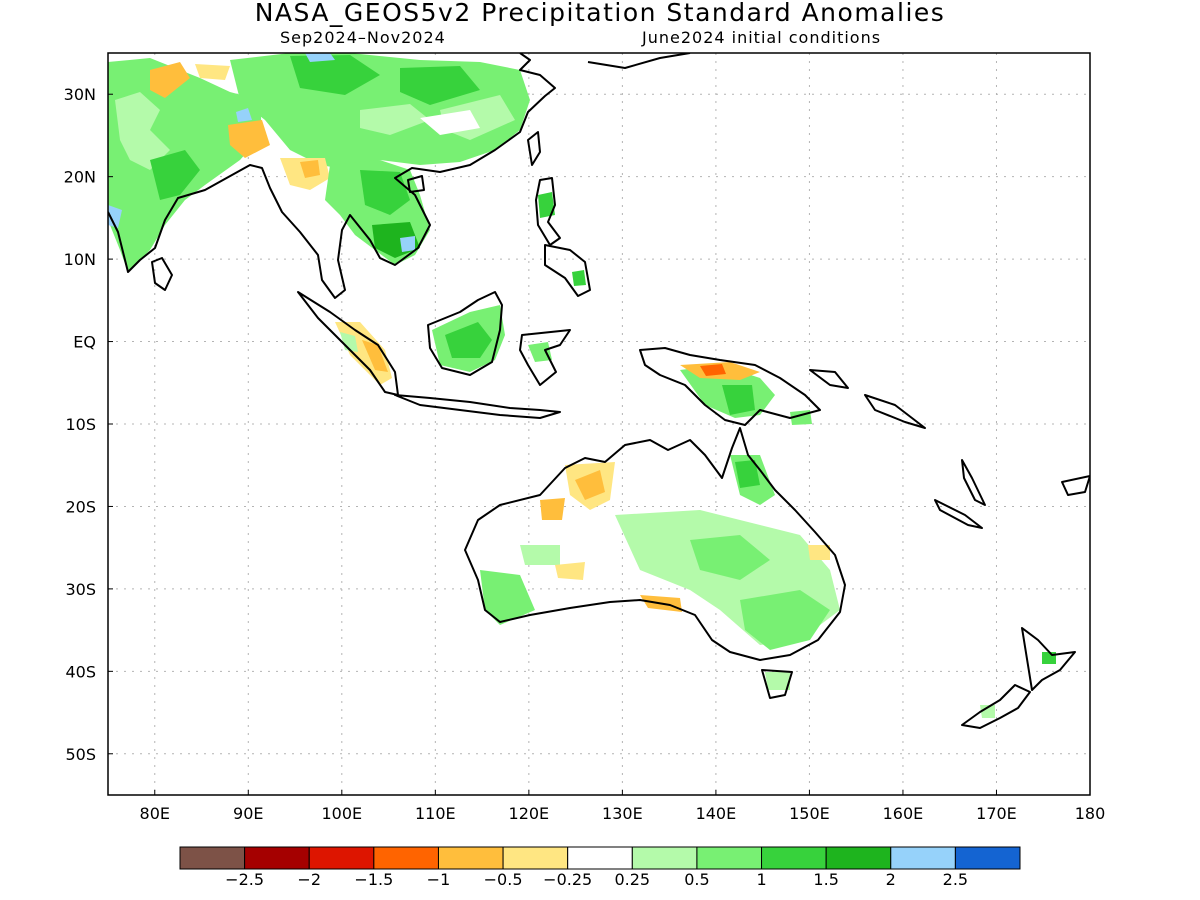 This screenshot has width=1200, height=900. Describe the element at coordinates (632, 879) in the screenshot. I see `colorbar-label: 0.25` at that location.